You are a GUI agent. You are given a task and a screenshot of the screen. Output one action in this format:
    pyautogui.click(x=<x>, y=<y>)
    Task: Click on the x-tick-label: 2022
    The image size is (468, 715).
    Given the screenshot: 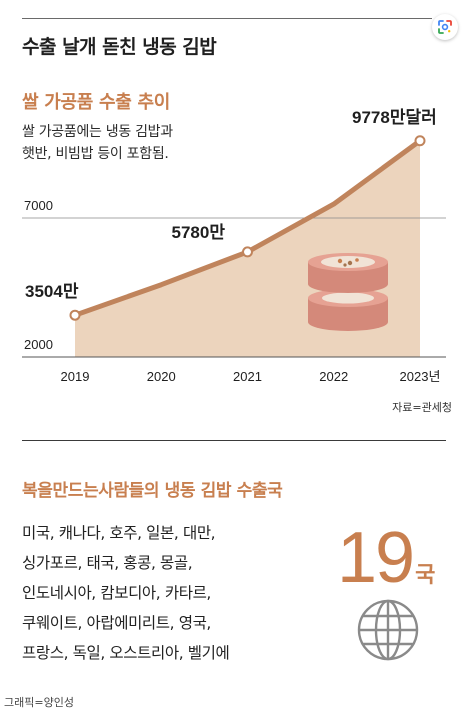 What is the action you would take?
    pyautogui.click(x=333, y=376)
    